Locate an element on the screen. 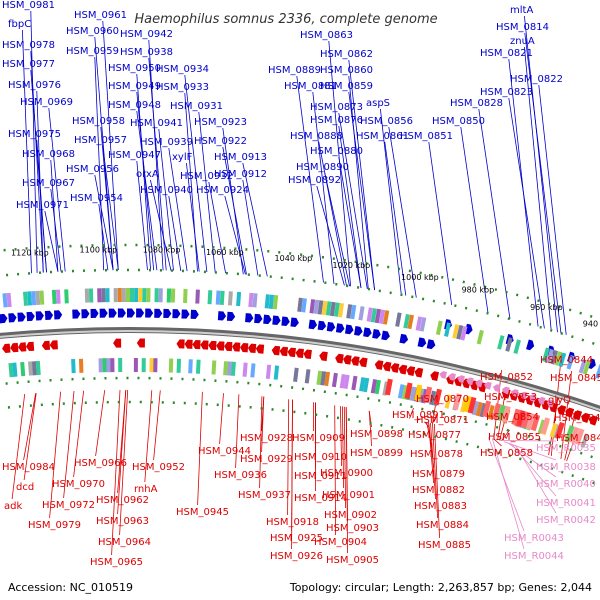 Image resolution: width=600 pixels, height=600 pixels. rna-gene-label: HSM_R0043 is located at coordinates (534, 538).